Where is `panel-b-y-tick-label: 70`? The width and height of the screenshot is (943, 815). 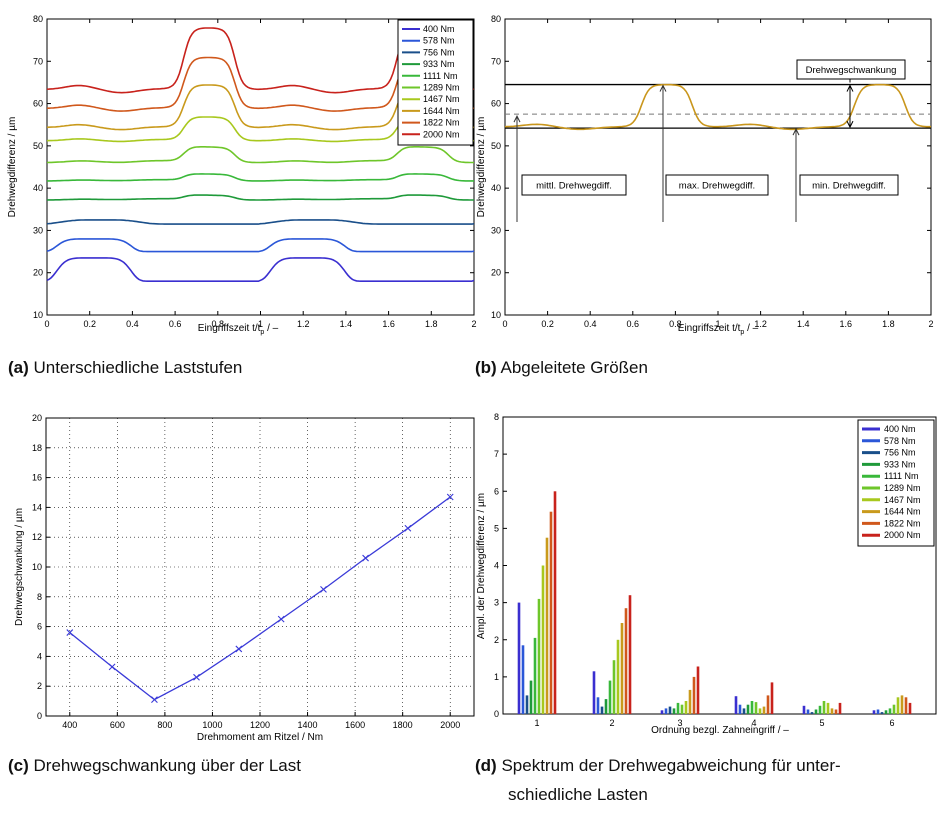 panel-b-y-tick-label: 70 is located at coordinates (496, 61).